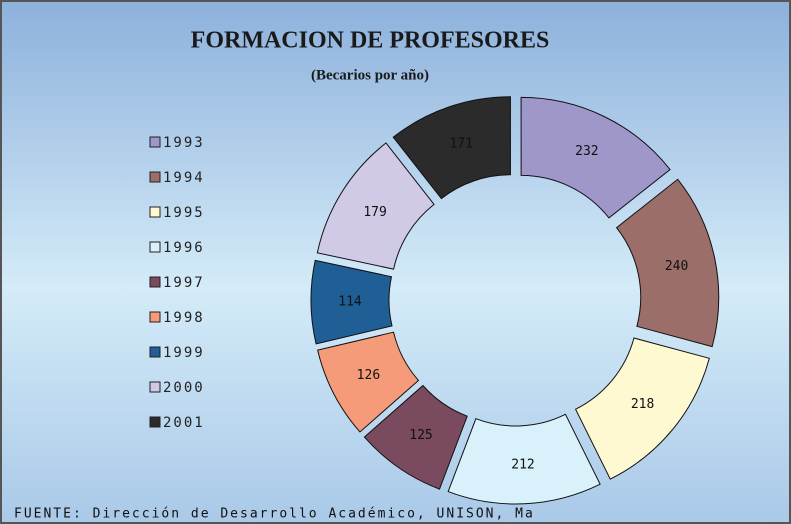 The image size is (791, 524). I want to click on legend-label: 1998, so click(184, 318).